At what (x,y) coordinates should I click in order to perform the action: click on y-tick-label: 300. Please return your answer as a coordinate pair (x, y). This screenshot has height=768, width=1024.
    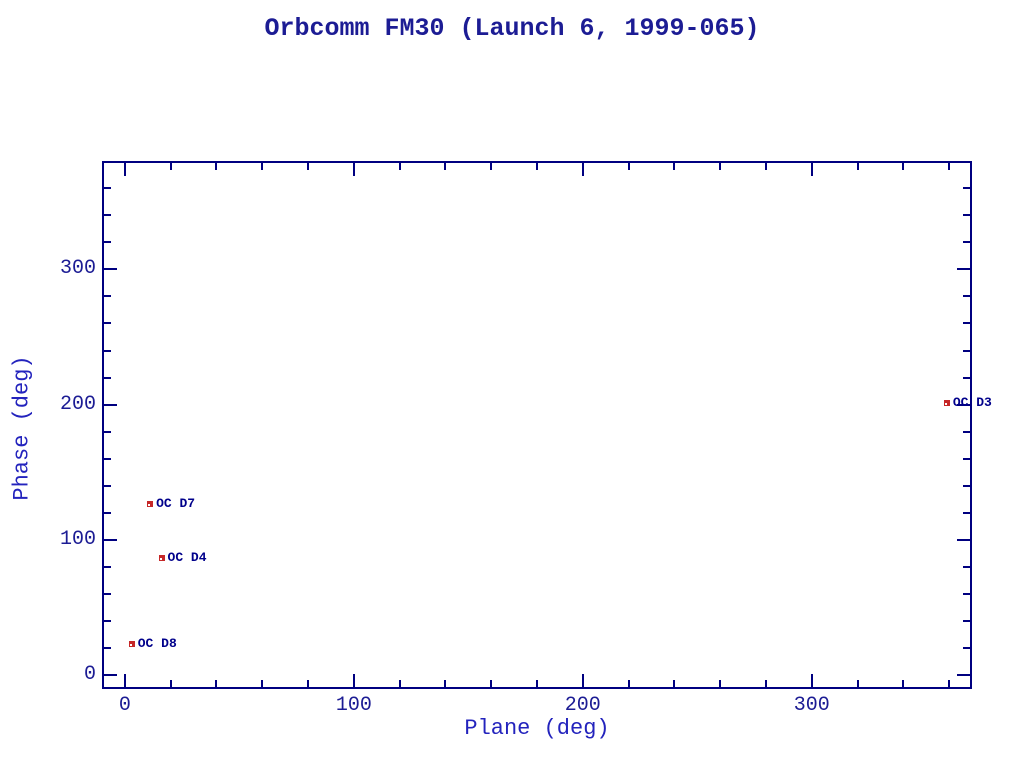
    Looking at the image, I should click on (77, 269).